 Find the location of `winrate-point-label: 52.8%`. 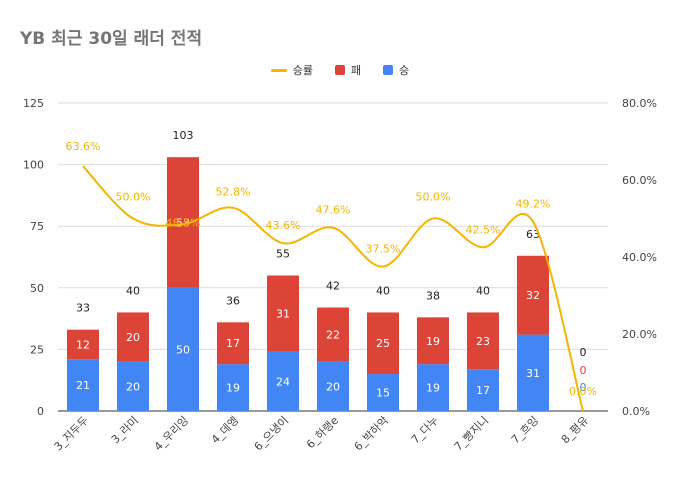

winrate-point-label: 52.8% is located at coordinates (233, 192).